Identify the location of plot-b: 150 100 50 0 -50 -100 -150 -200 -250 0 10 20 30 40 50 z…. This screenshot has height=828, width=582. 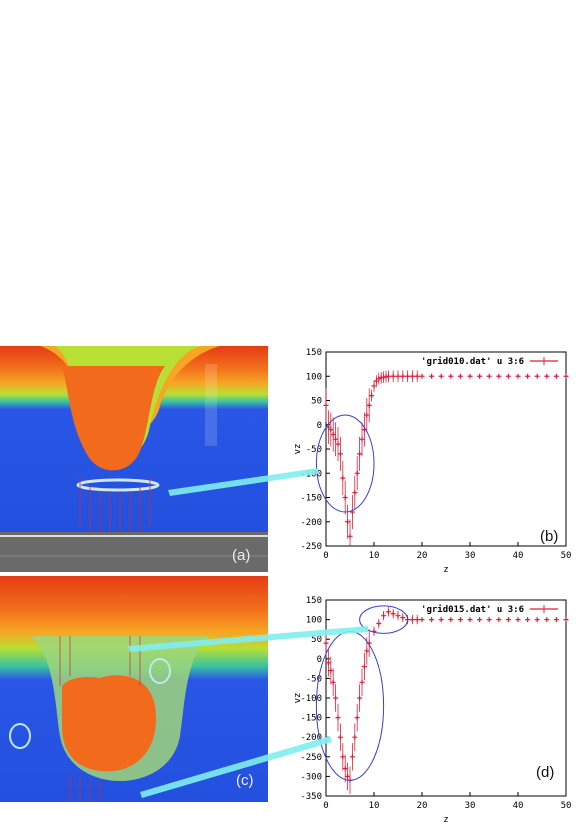
(436, 459).